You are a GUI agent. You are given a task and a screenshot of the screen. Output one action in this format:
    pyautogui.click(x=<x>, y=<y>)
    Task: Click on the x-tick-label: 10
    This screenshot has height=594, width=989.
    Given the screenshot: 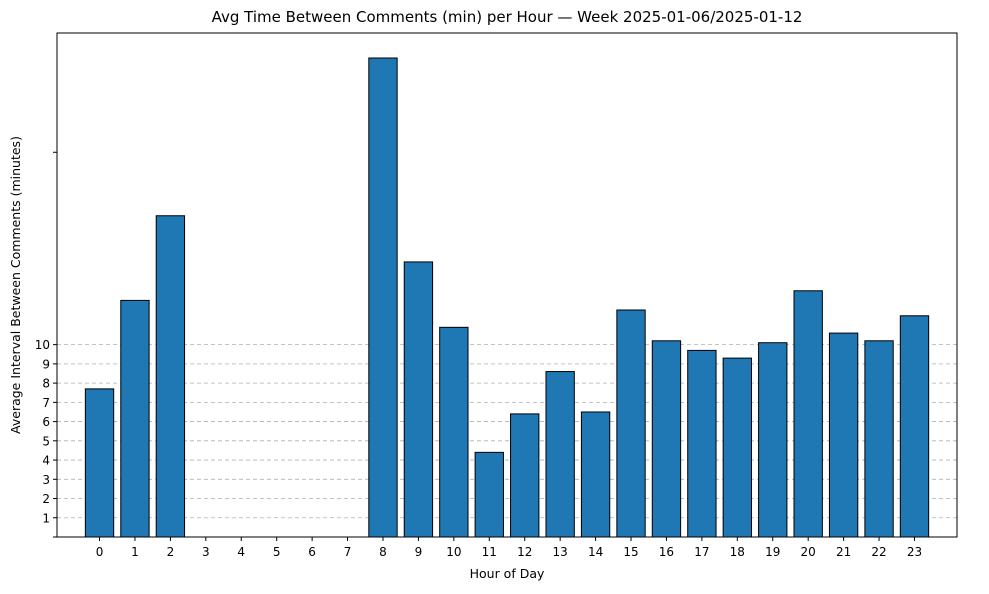 What is the action you would take?
    pyautogui.click(x=453, y=552)
    